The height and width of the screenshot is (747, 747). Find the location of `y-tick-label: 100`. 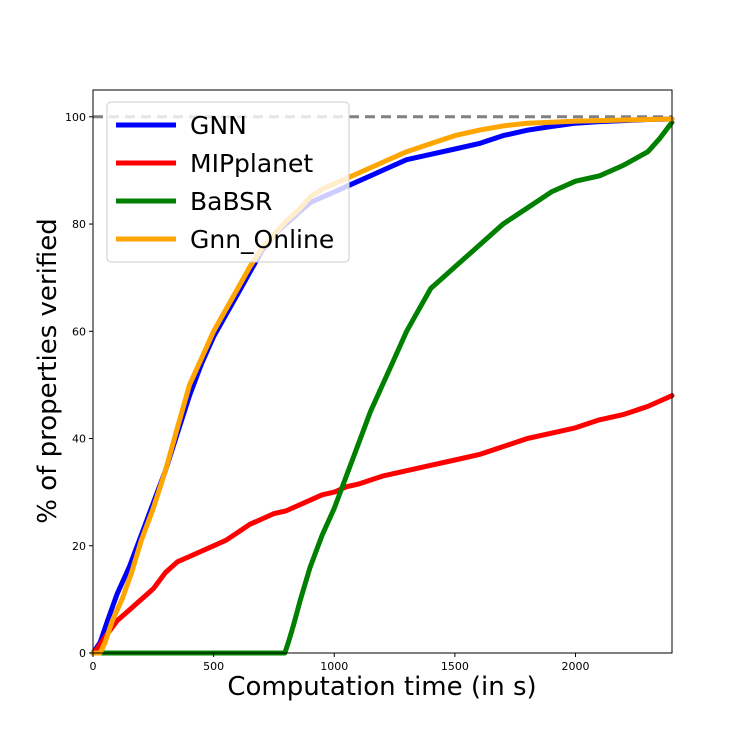

y-tick-label: 100 is located at coordinates (75, 117).